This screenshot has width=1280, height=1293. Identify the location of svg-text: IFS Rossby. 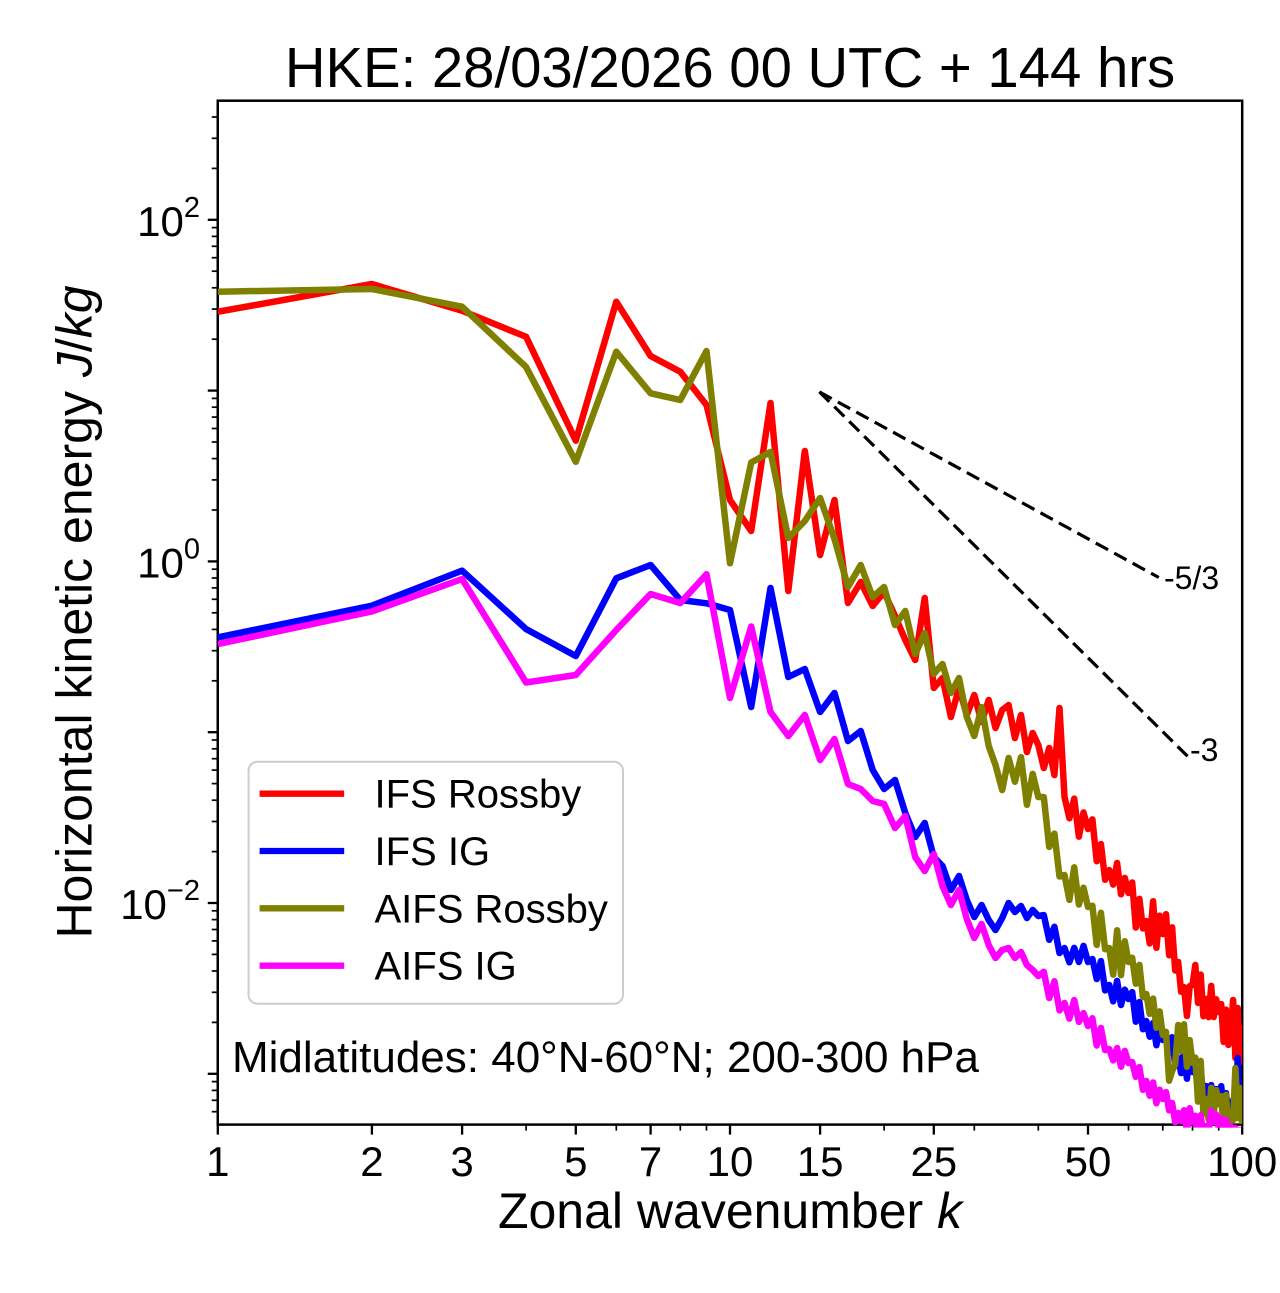
(478, 795).